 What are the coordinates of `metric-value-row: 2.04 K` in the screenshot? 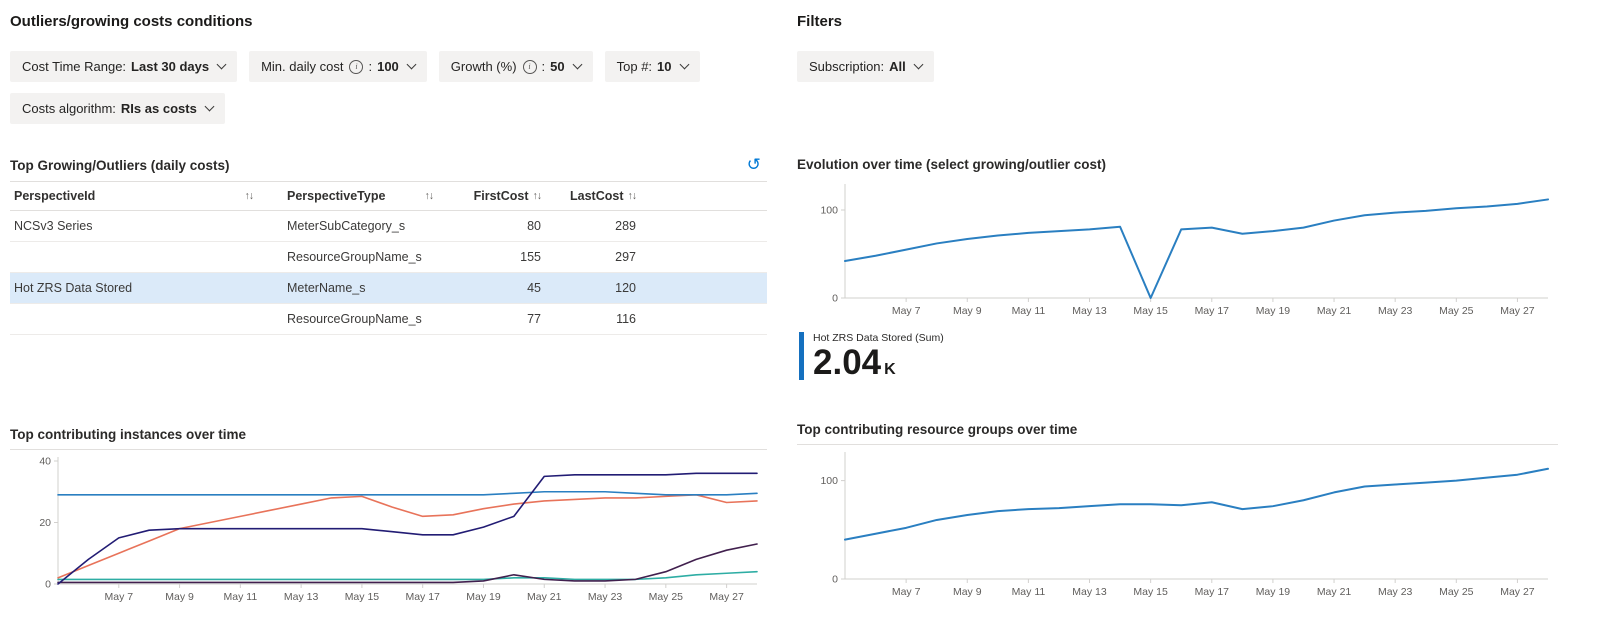 It's located at (878, 362).